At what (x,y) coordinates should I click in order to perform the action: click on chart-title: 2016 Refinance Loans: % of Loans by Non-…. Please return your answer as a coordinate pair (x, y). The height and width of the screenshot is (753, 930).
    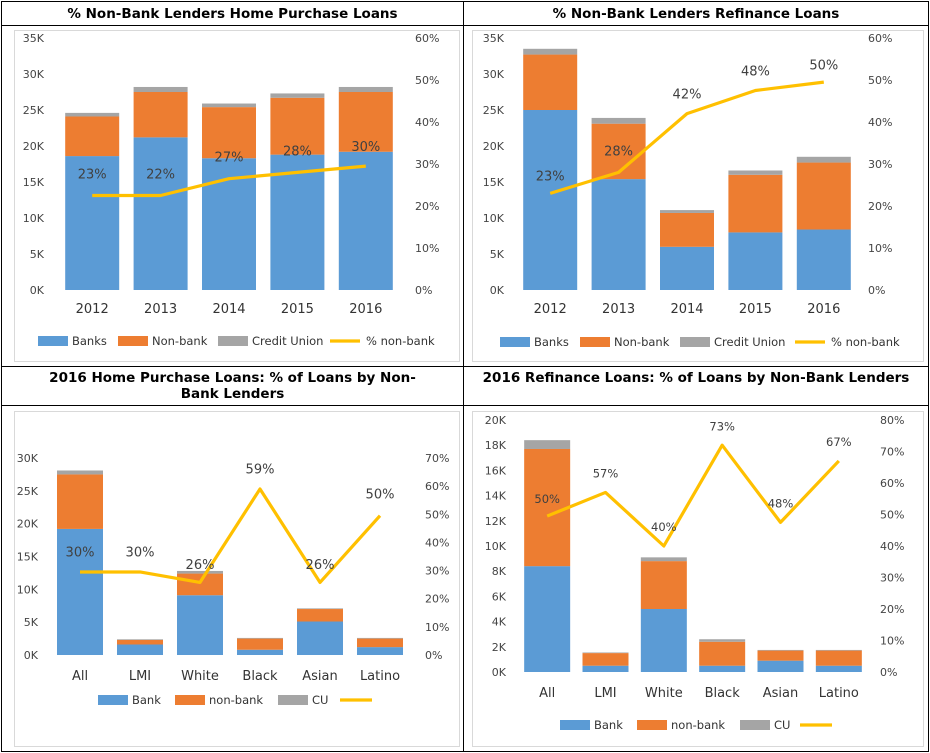
    Looking at the image, I should click on (696, 378).